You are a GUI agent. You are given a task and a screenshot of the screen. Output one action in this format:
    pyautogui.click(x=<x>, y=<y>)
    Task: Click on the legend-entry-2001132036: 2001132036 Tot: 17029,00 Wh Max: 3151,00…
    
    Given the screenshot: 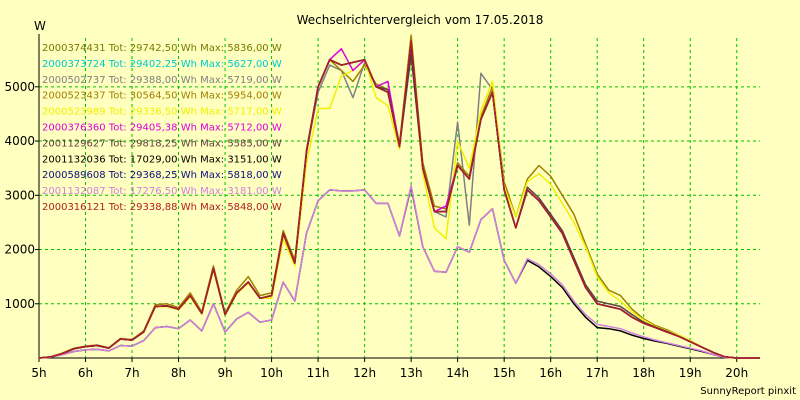 What is the action you would take?
    pyautogui.click(x=162, y=159)
    